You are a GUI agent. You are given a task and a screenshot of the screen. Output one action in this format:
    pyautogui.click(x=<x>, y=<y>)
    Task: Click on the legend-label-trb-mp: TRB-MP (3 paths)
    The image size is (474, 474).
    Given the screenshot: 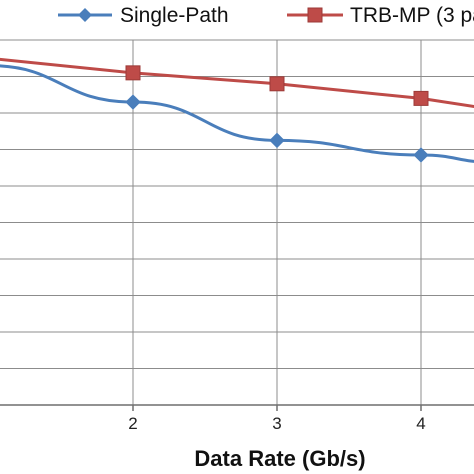 What is the action you would take?
    pyautogui.click(x=412, y=15)
    